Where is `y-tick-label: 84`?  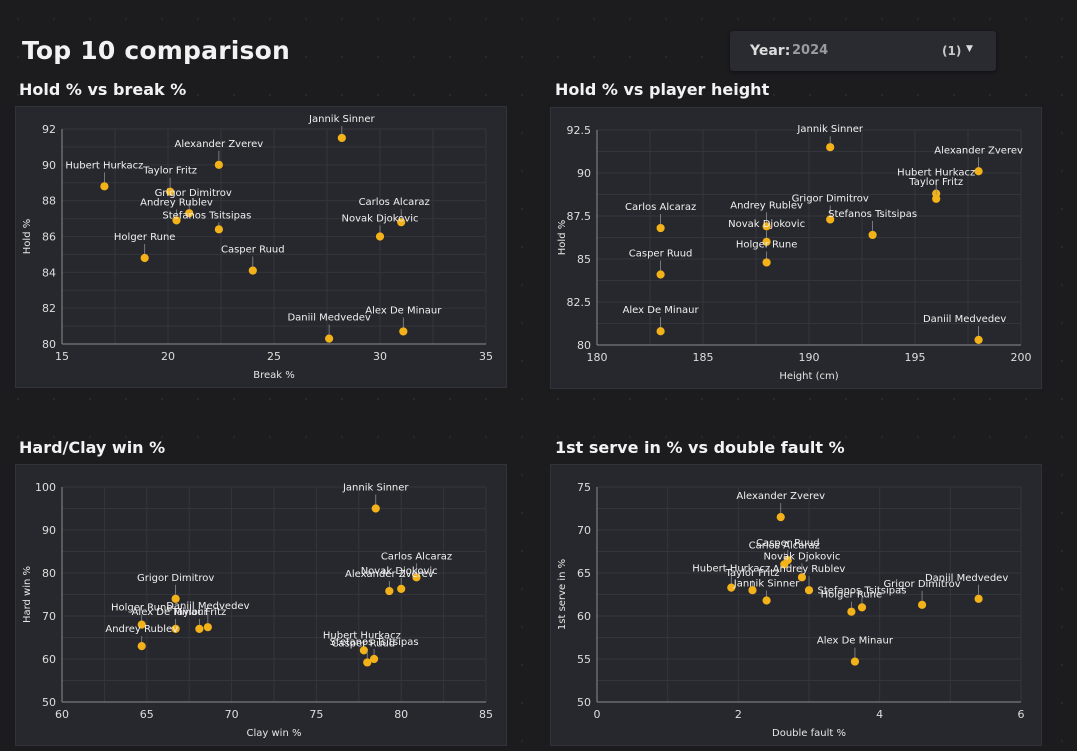 y-tick-label: 84 is located at coordinates (49, 272).